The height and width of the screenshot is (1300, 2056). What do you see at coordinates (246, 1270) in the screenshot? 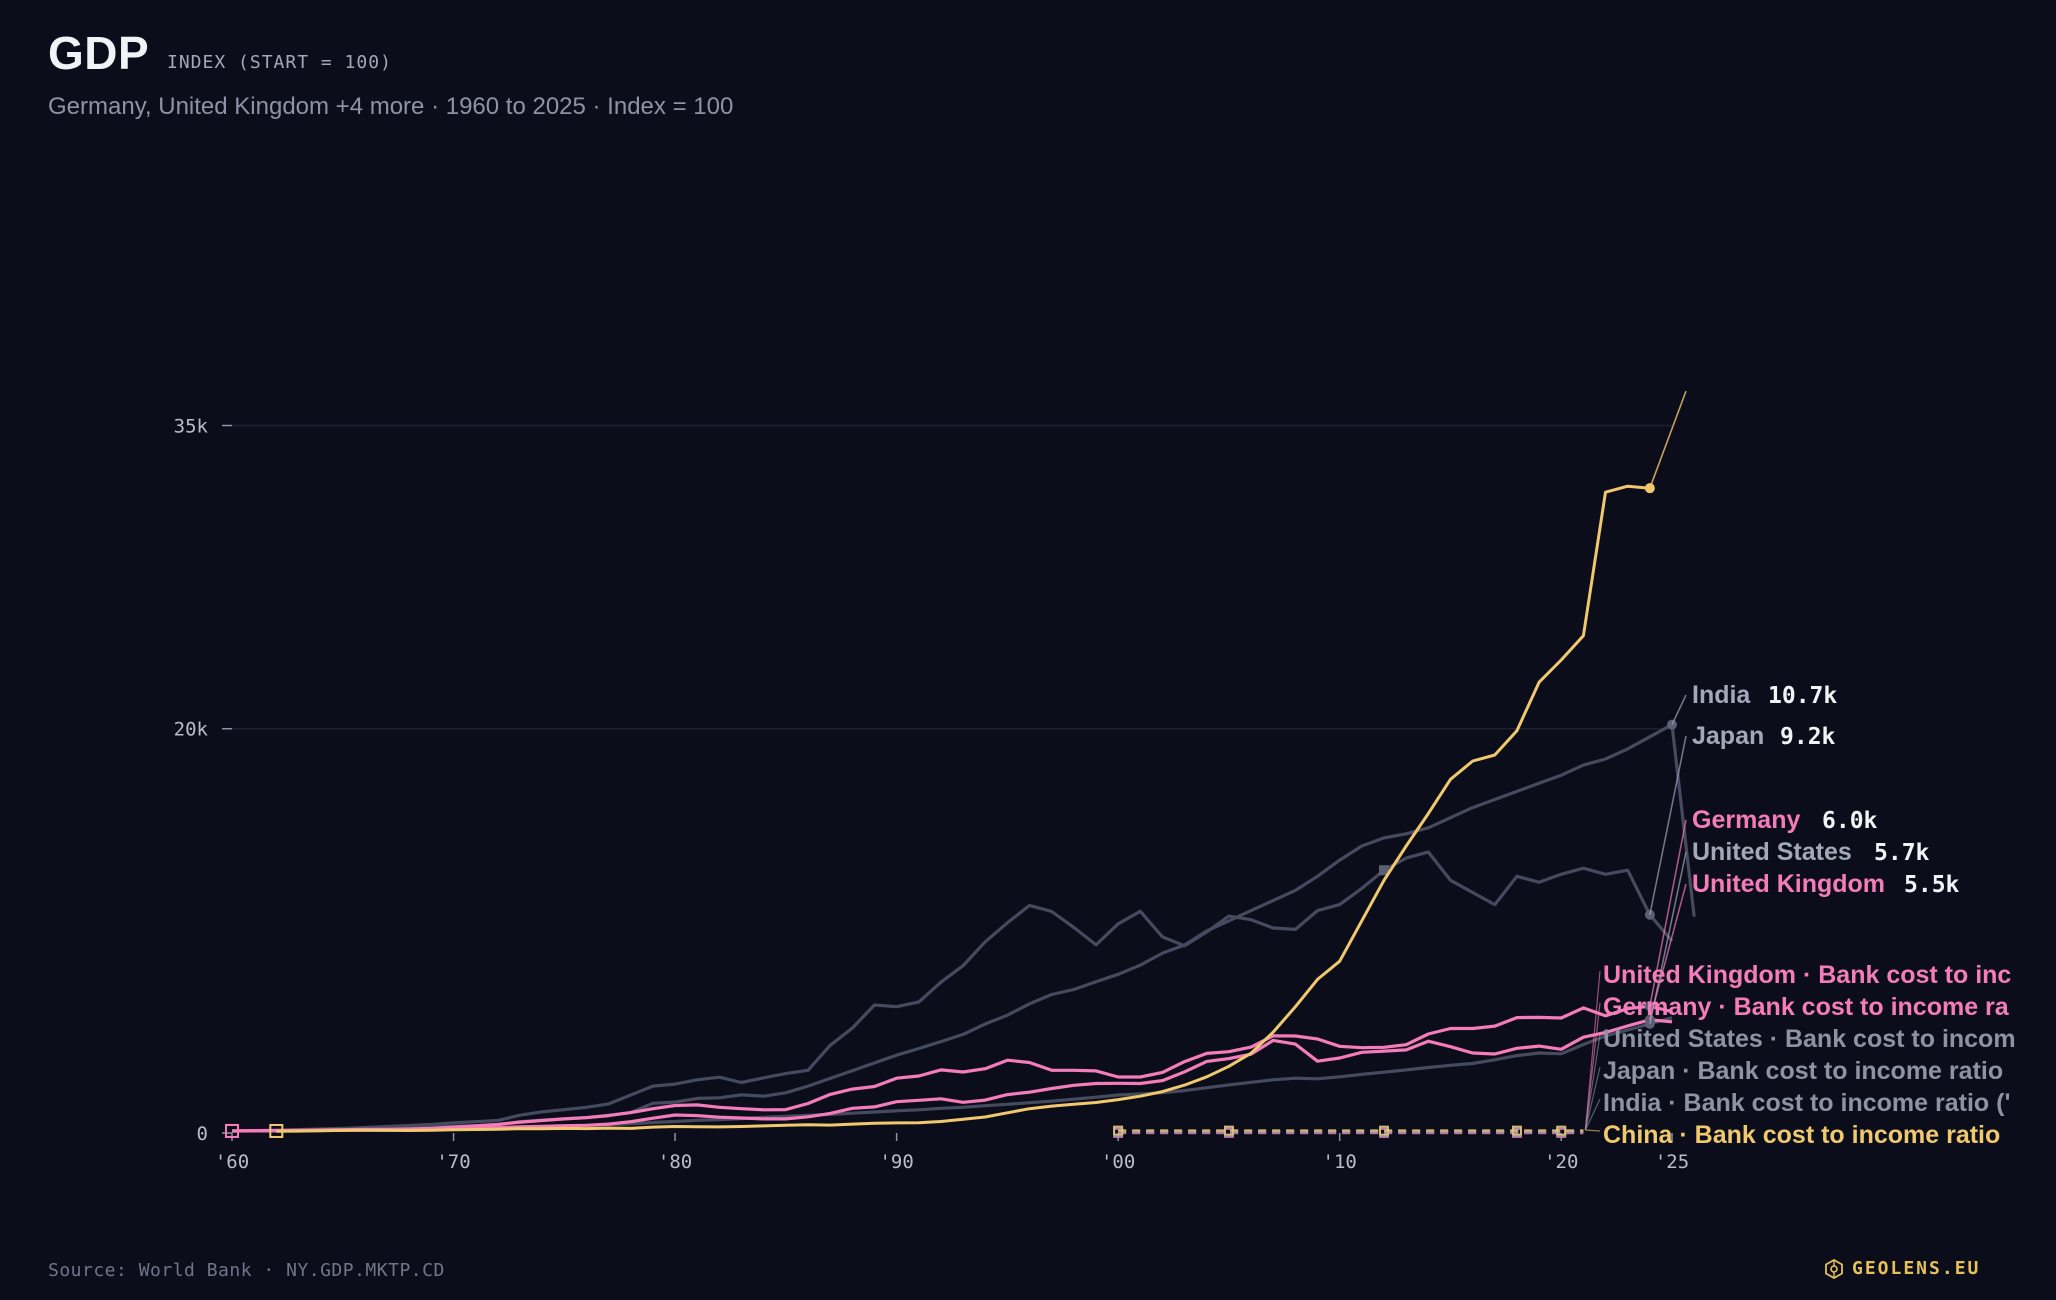
I see `source-note: Source: World Bank · NY.GDP.MKTP.CD` at bounding box center [246, 1270].